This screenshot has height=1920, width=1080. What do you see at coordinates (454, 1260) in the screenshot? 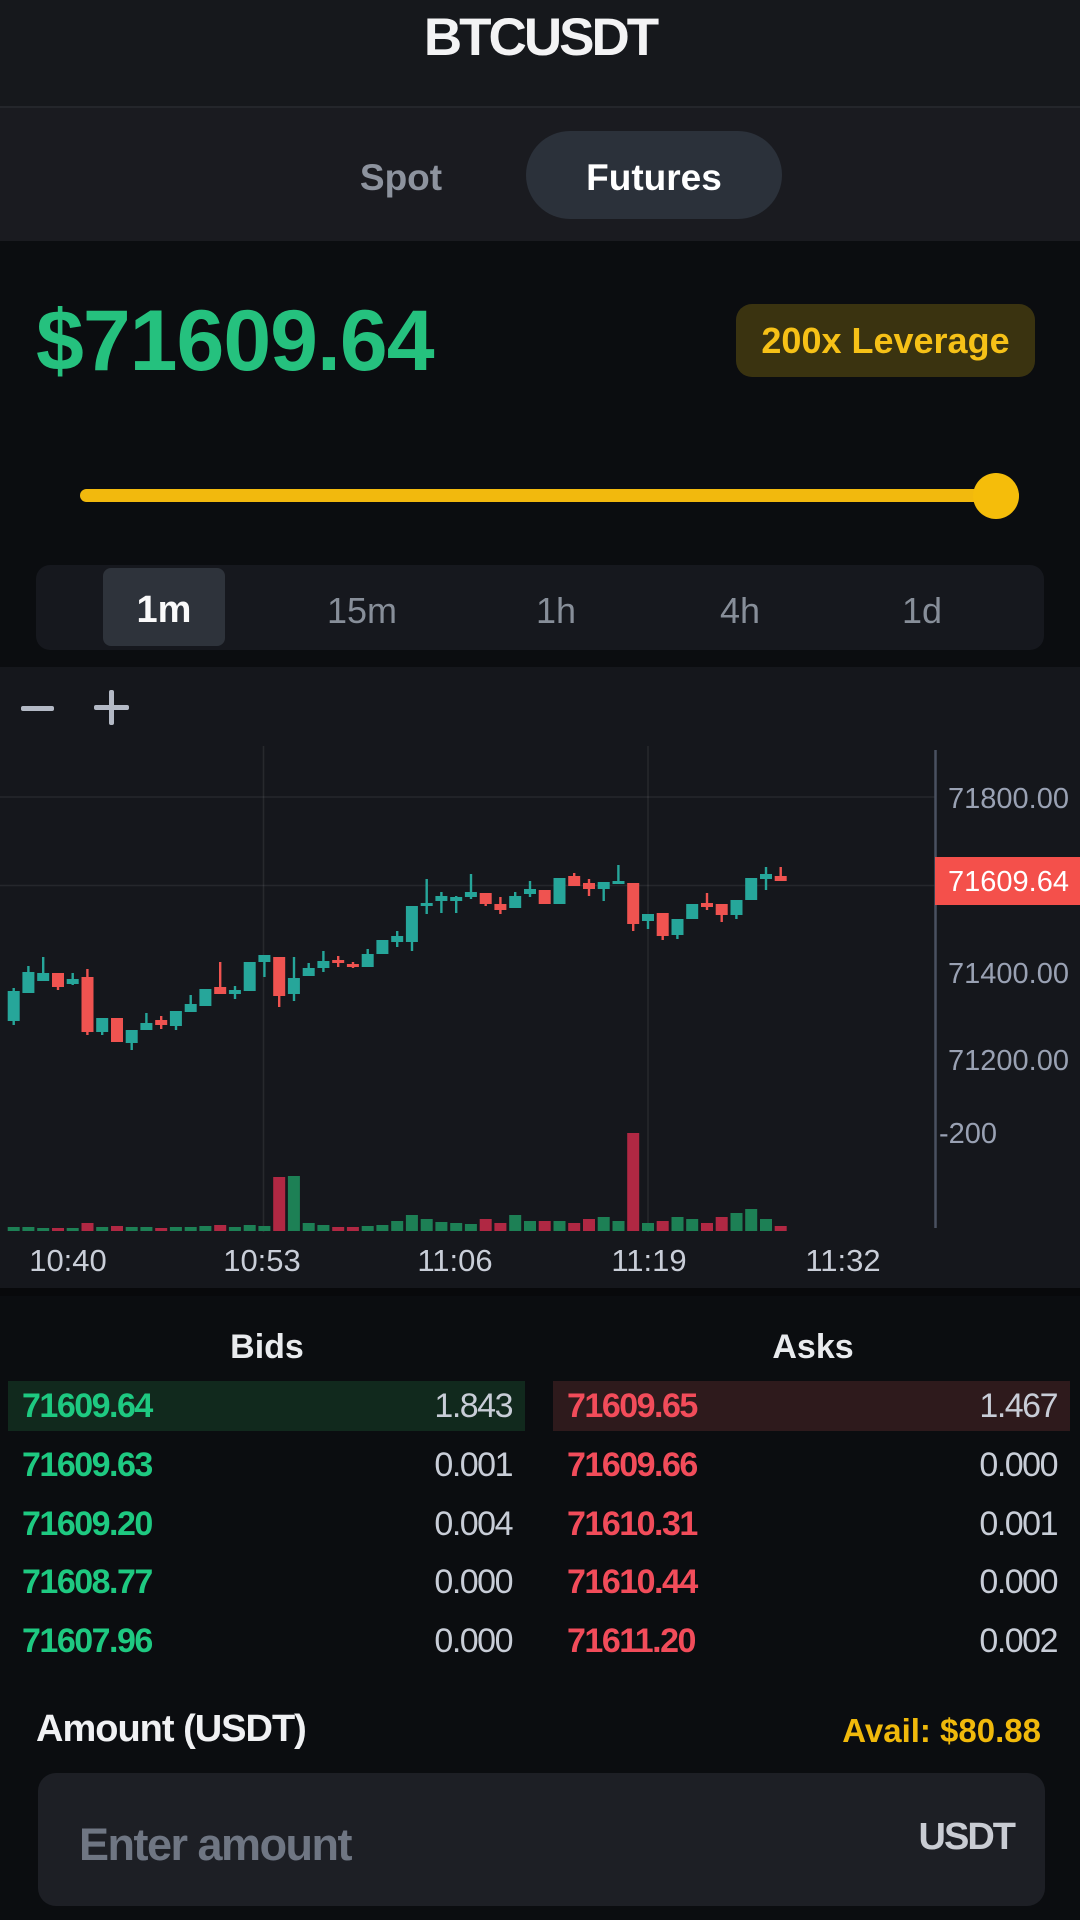
I see `svg-text: 11:06` at bounding box center [454, 1260].